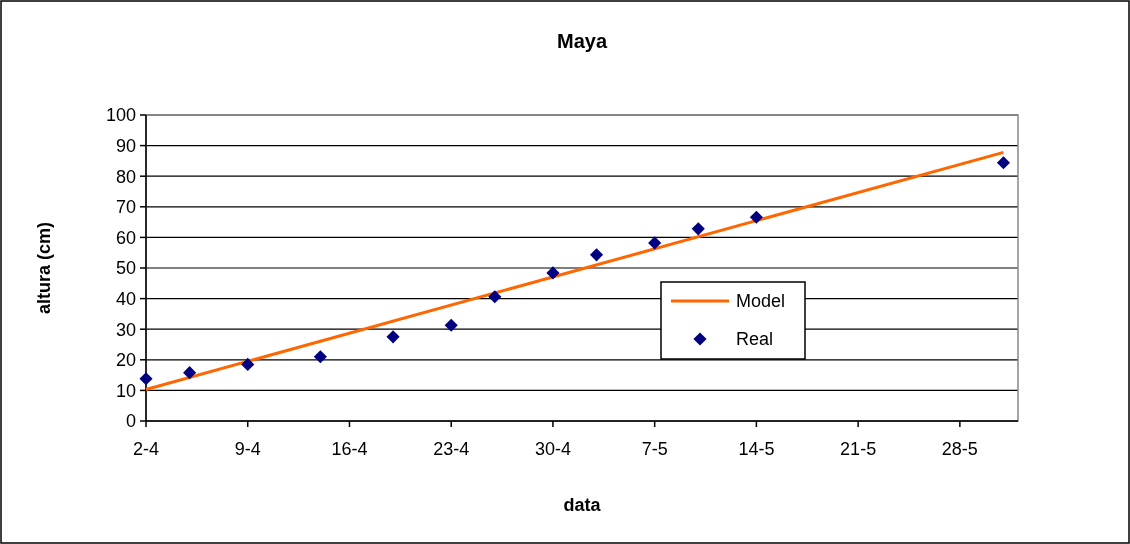 The image size is (1130, 544). What do you see at coordinates (349, 449) in the screenshot?
I see `x-tick-label: 16-4` at bounding box center [349, 449].